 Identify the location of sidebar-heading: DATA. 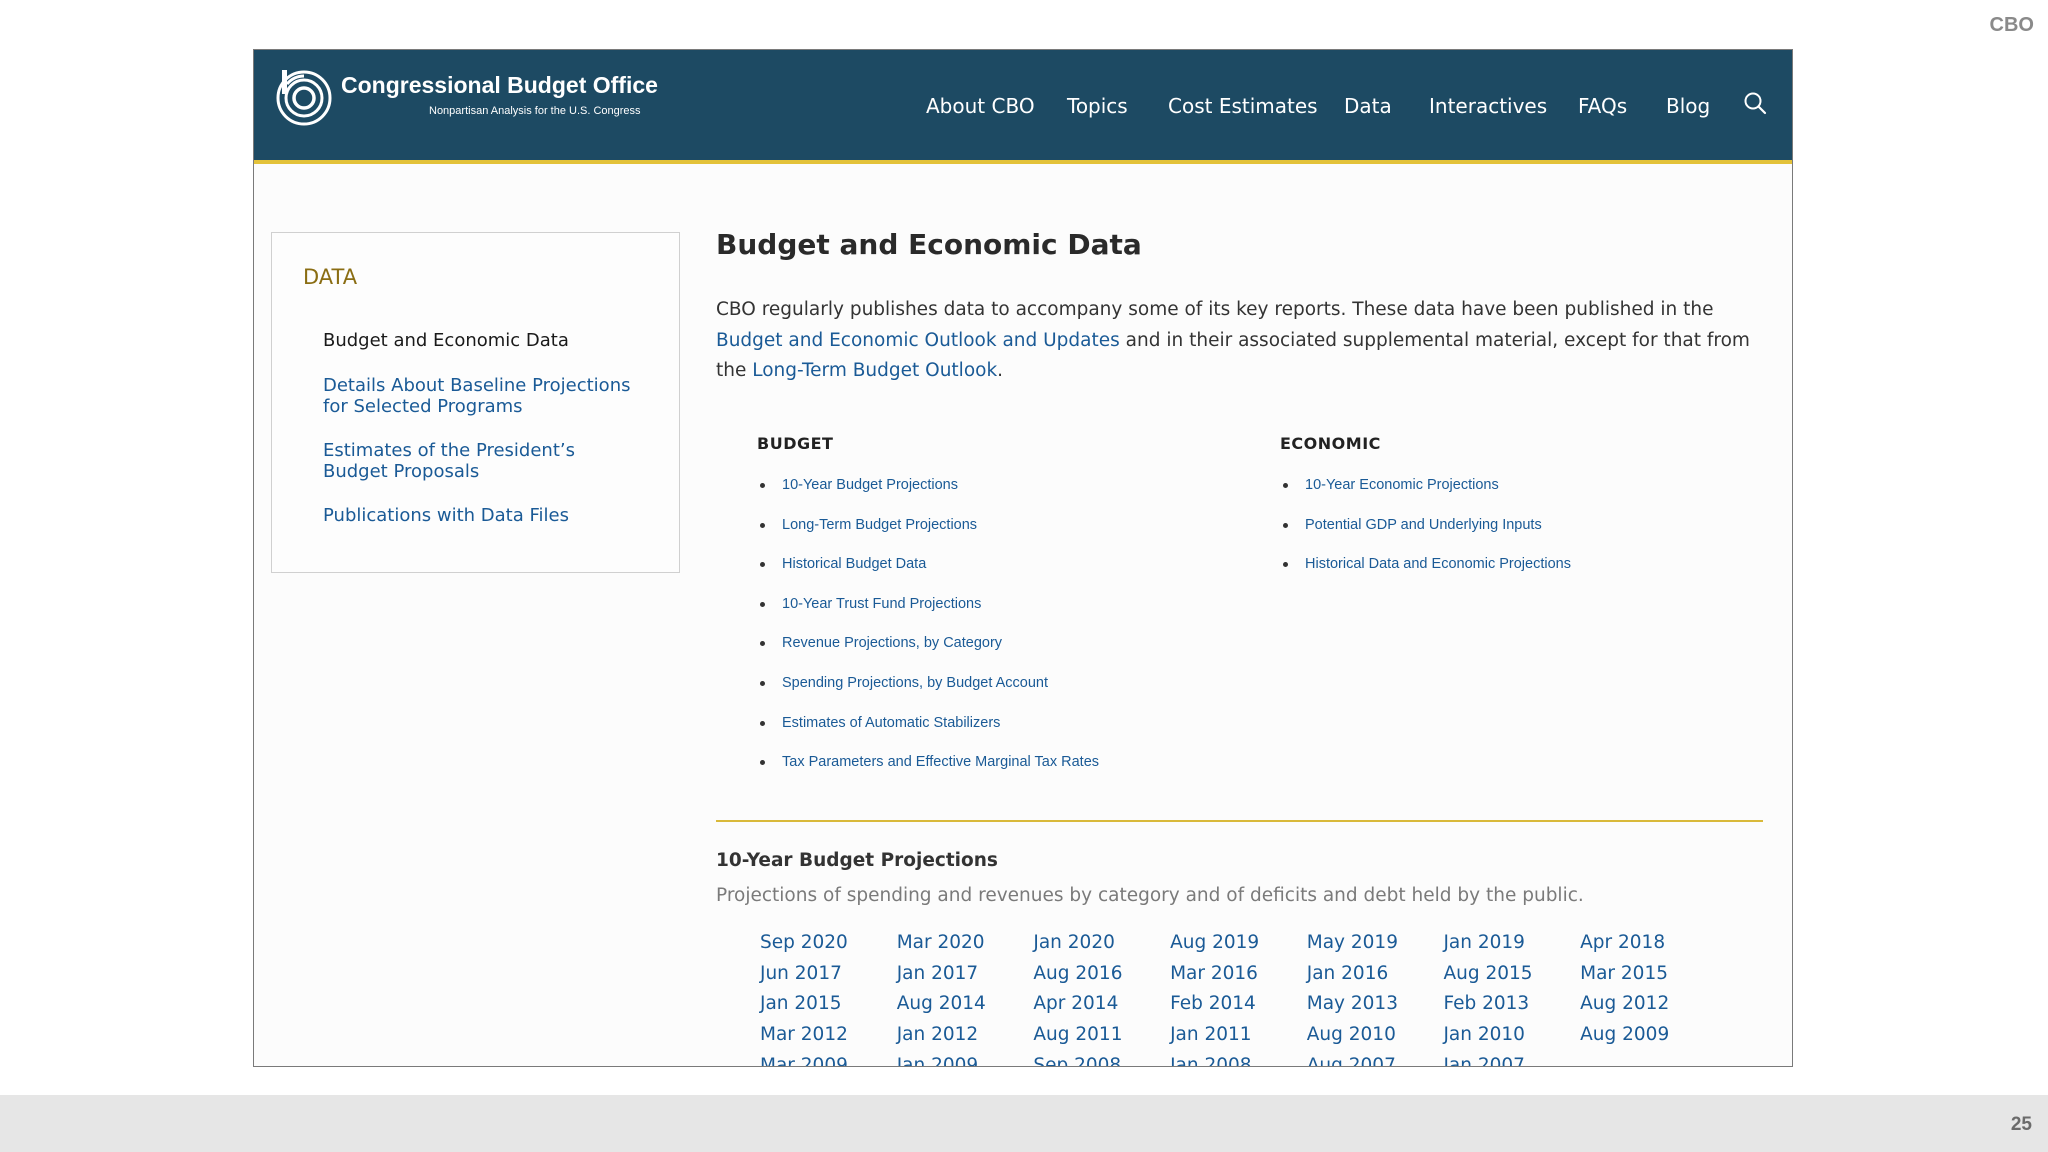
(330, 277).